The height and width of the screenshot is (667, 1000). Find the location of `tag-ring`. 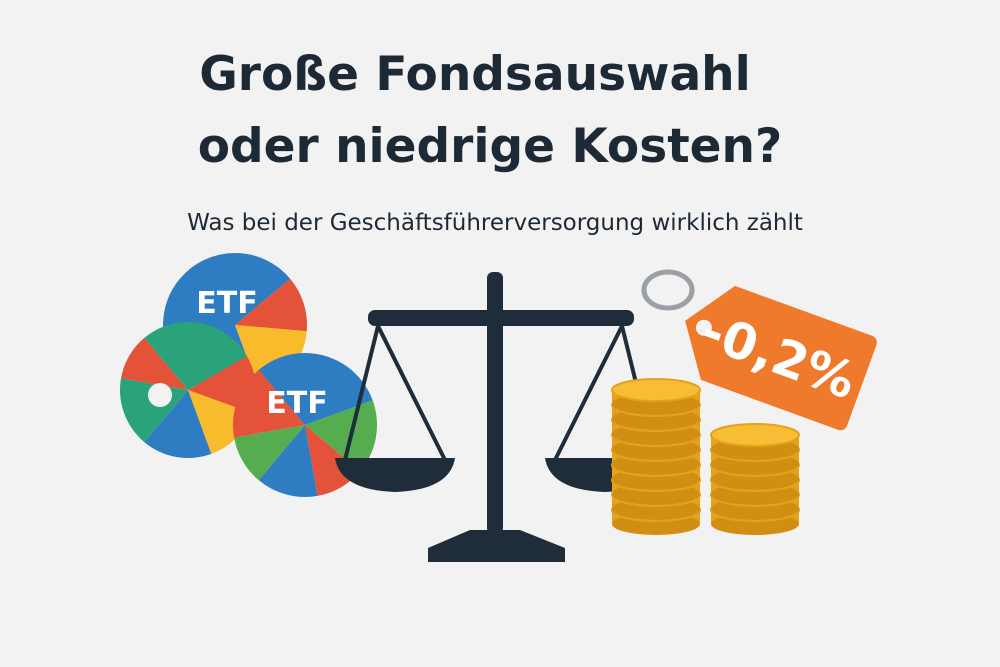

tag-ring is located at coordinates (668, 290).